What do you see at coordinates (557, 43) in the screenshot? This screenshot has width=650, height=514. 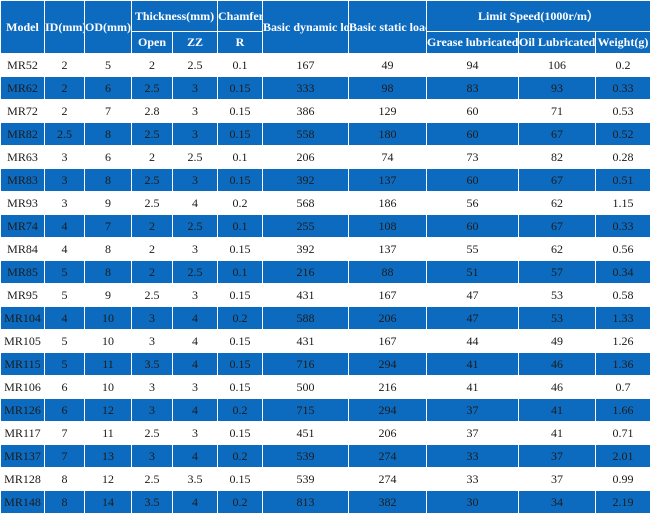 I see `header-oil: Oil Lubricated` at bounding box center [557, 43].